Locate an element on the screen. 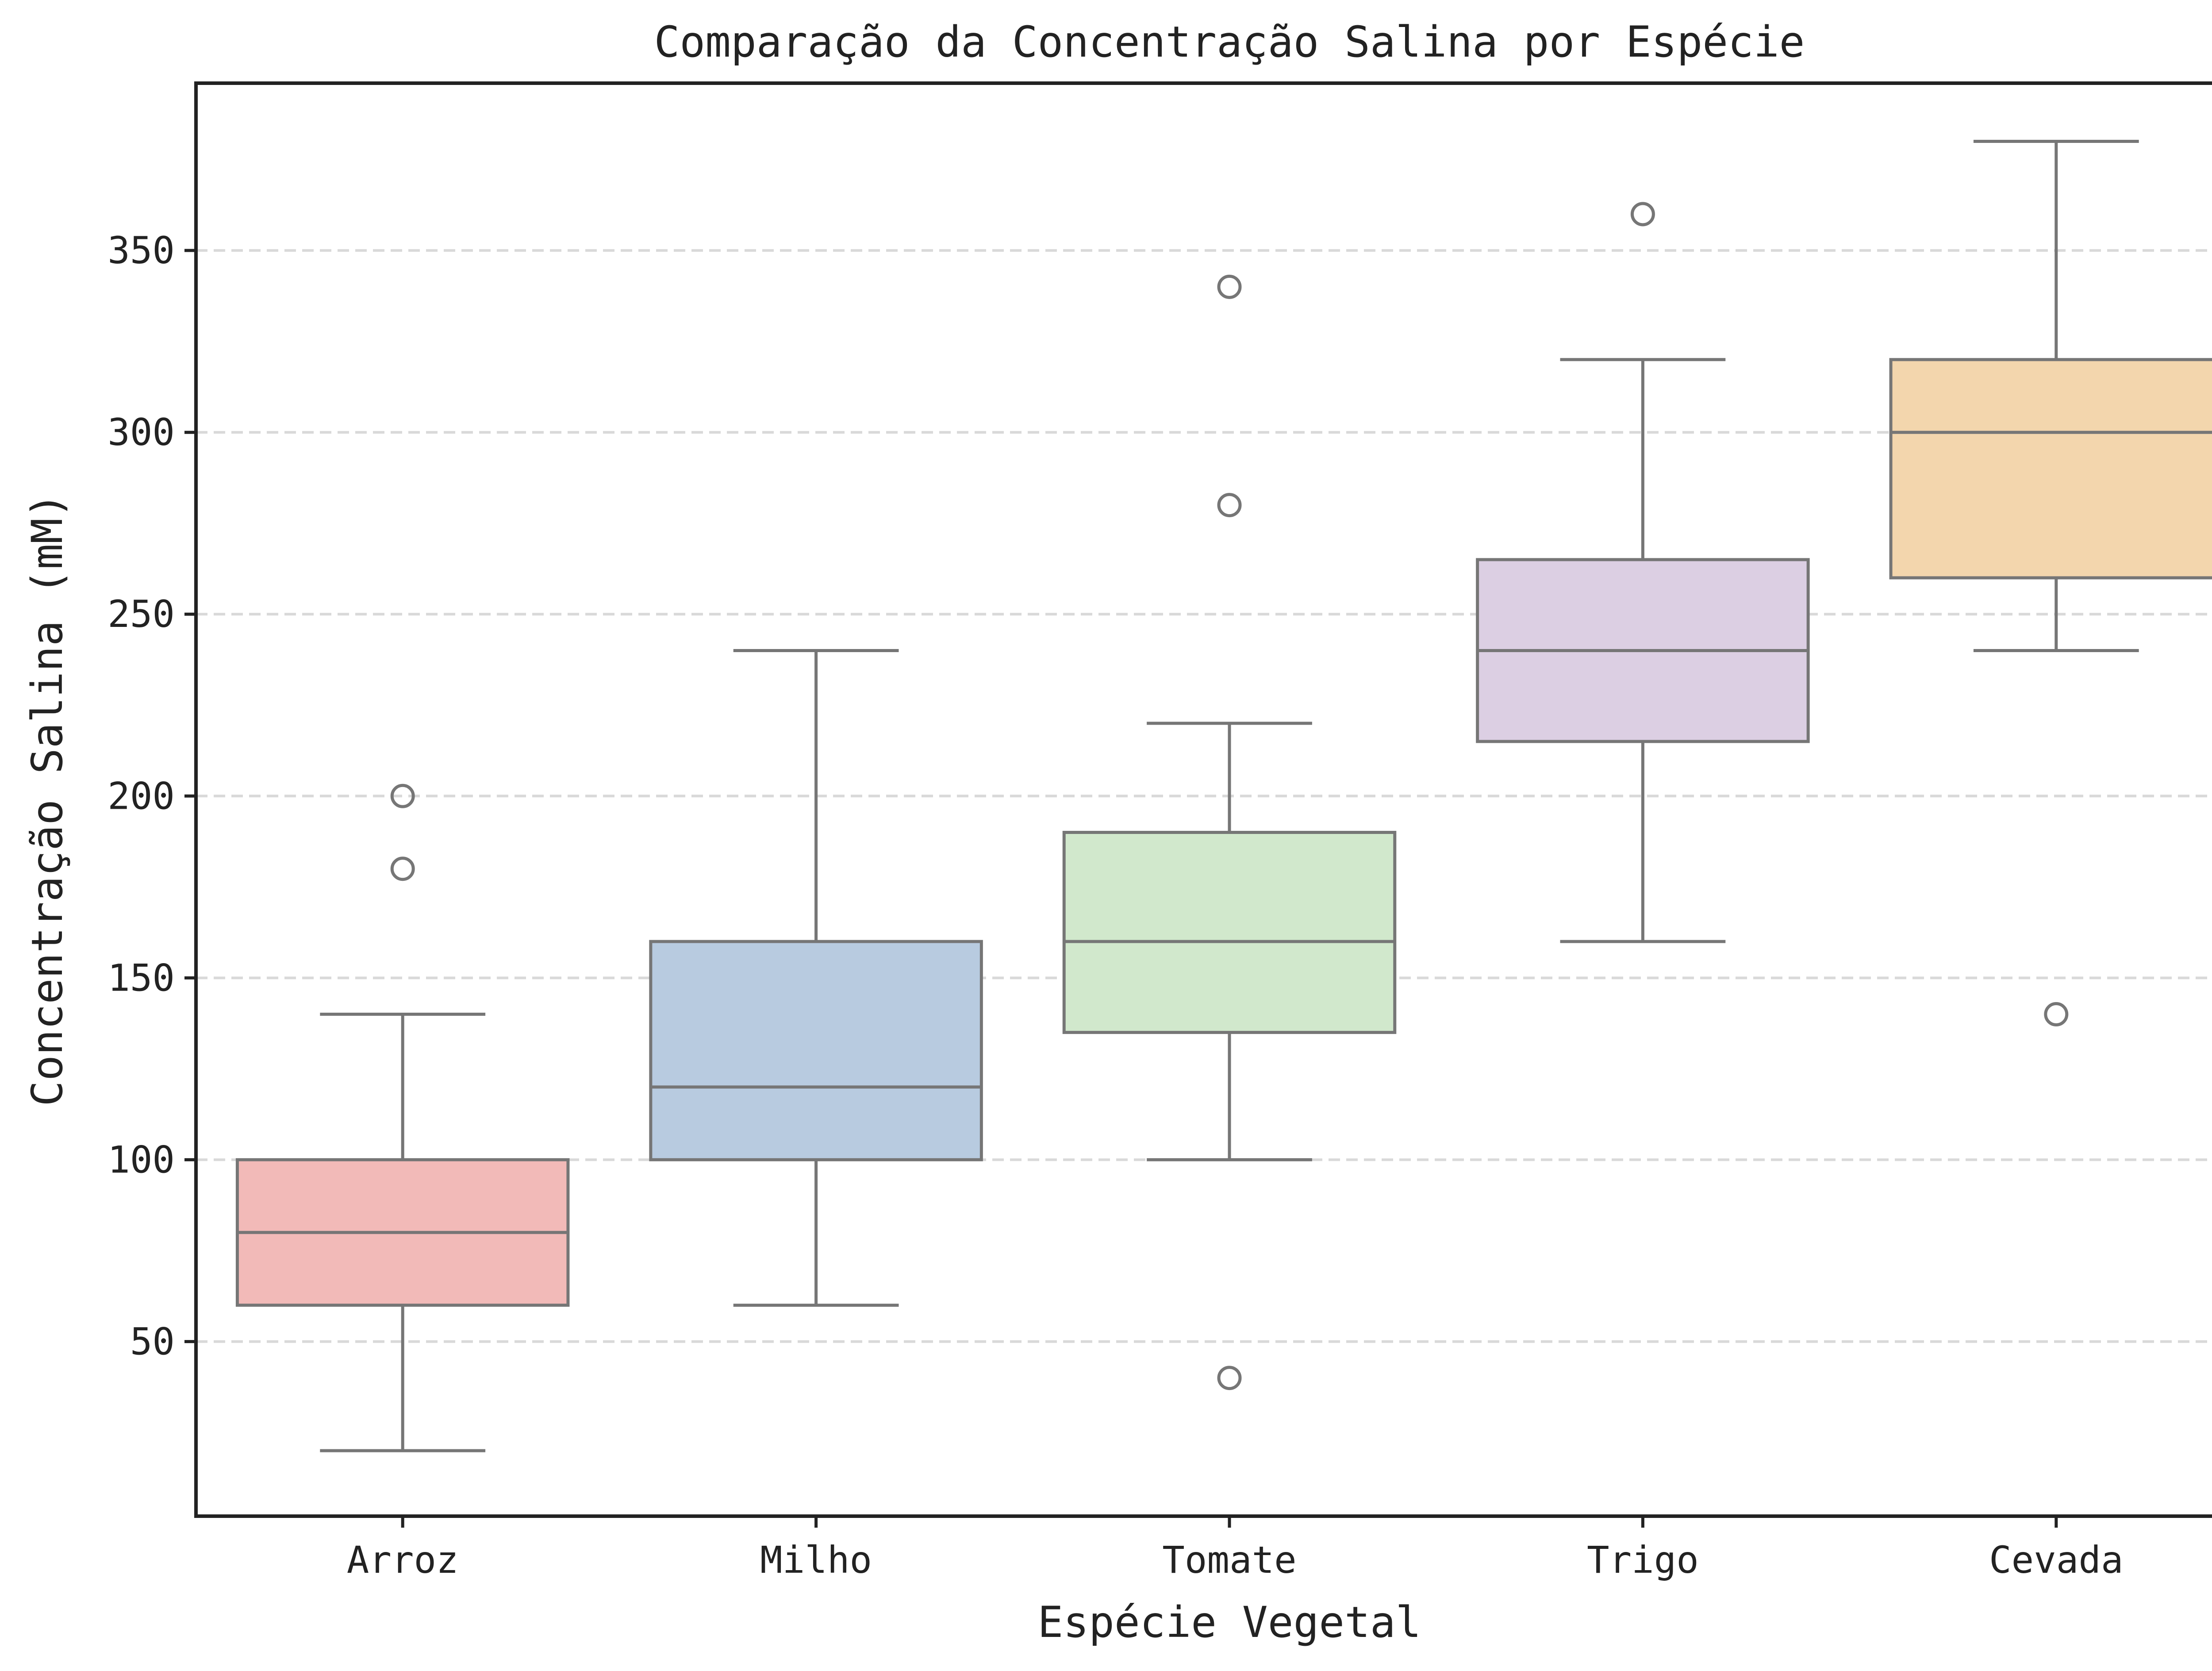 This screenshot has width=2212, height=1671. x-tick-label-trigo: Trigo is located at coordinates (1643, 1560).